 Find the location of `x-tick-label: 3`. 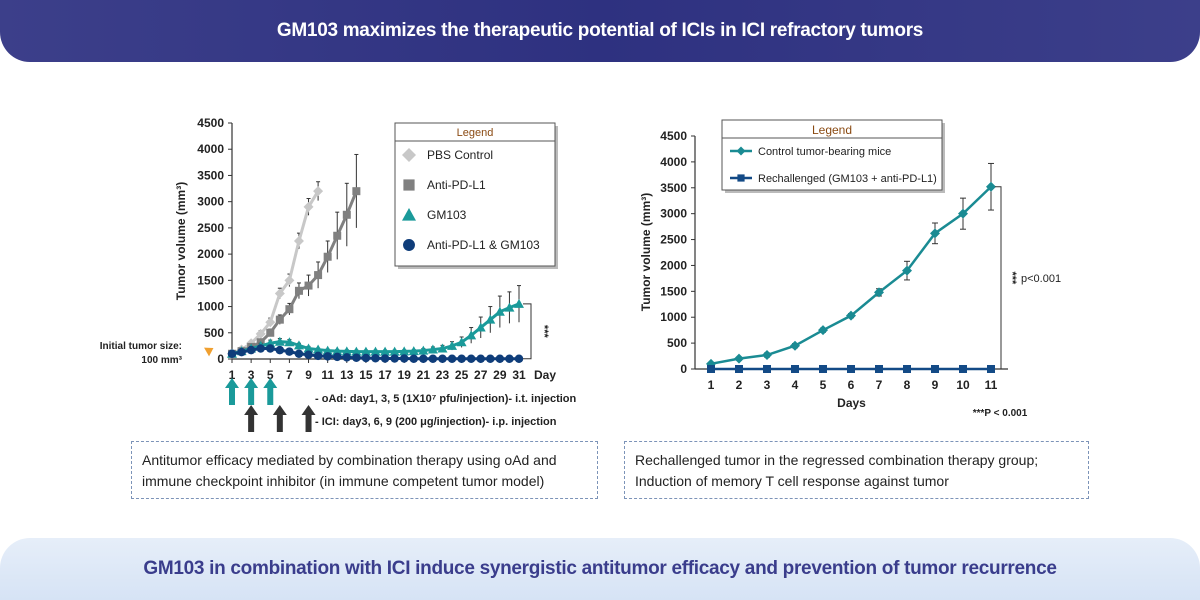

x-tick-label: 3 is located at coordinates (767, 385).